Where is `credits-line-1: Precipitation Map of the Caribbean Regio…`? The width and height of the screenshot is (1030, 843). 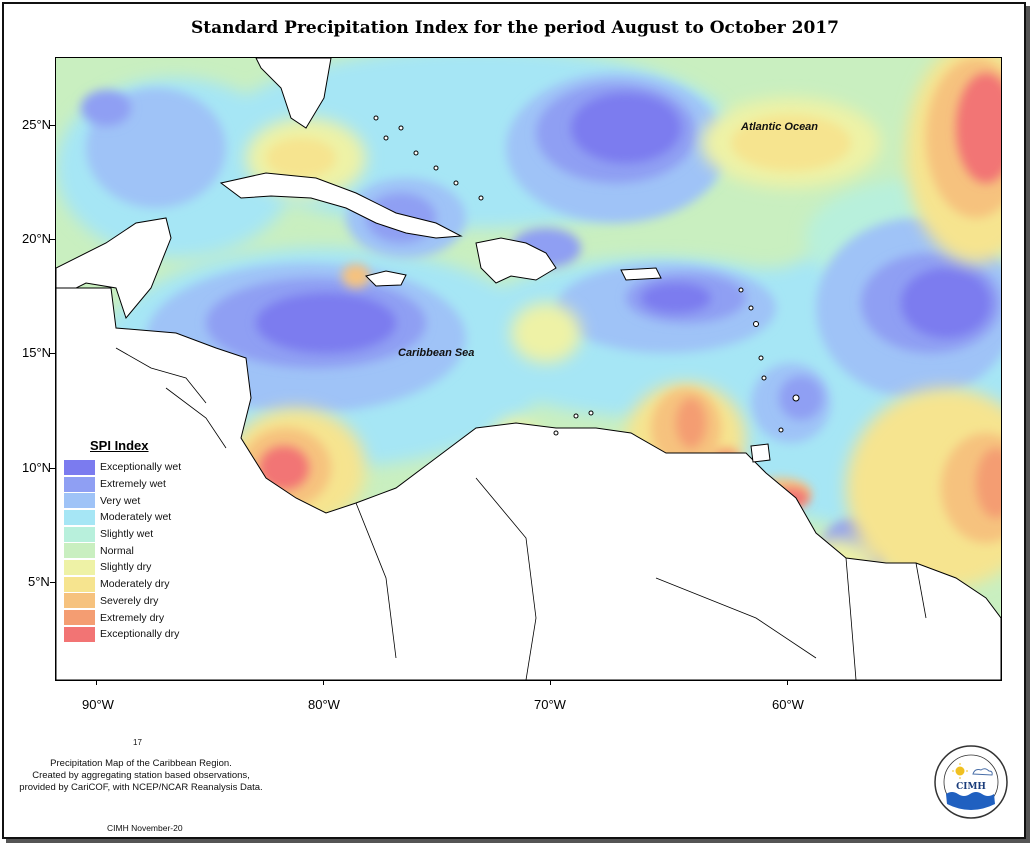 credits-line-1: Precipitation Map of the Caribbean Regio… is located at coordinates (141, 763).